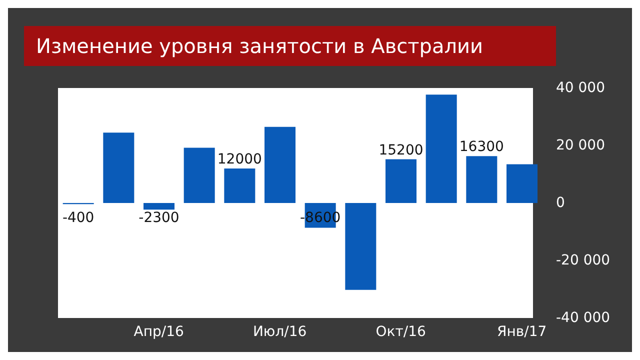  What do you see at coordinates (159, 218) in the screenshot?
I see `data-label: -2300` at bounding box center [159, 218].